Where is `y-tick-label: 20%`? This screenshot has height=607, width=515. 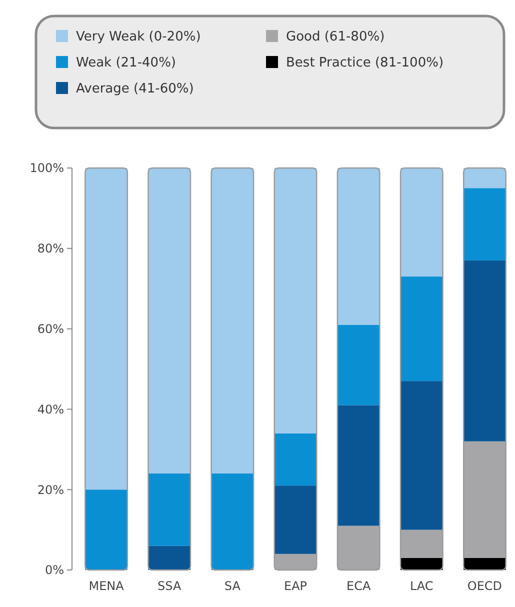
y-tick-label: 20% is located at coordinates (50, 489).